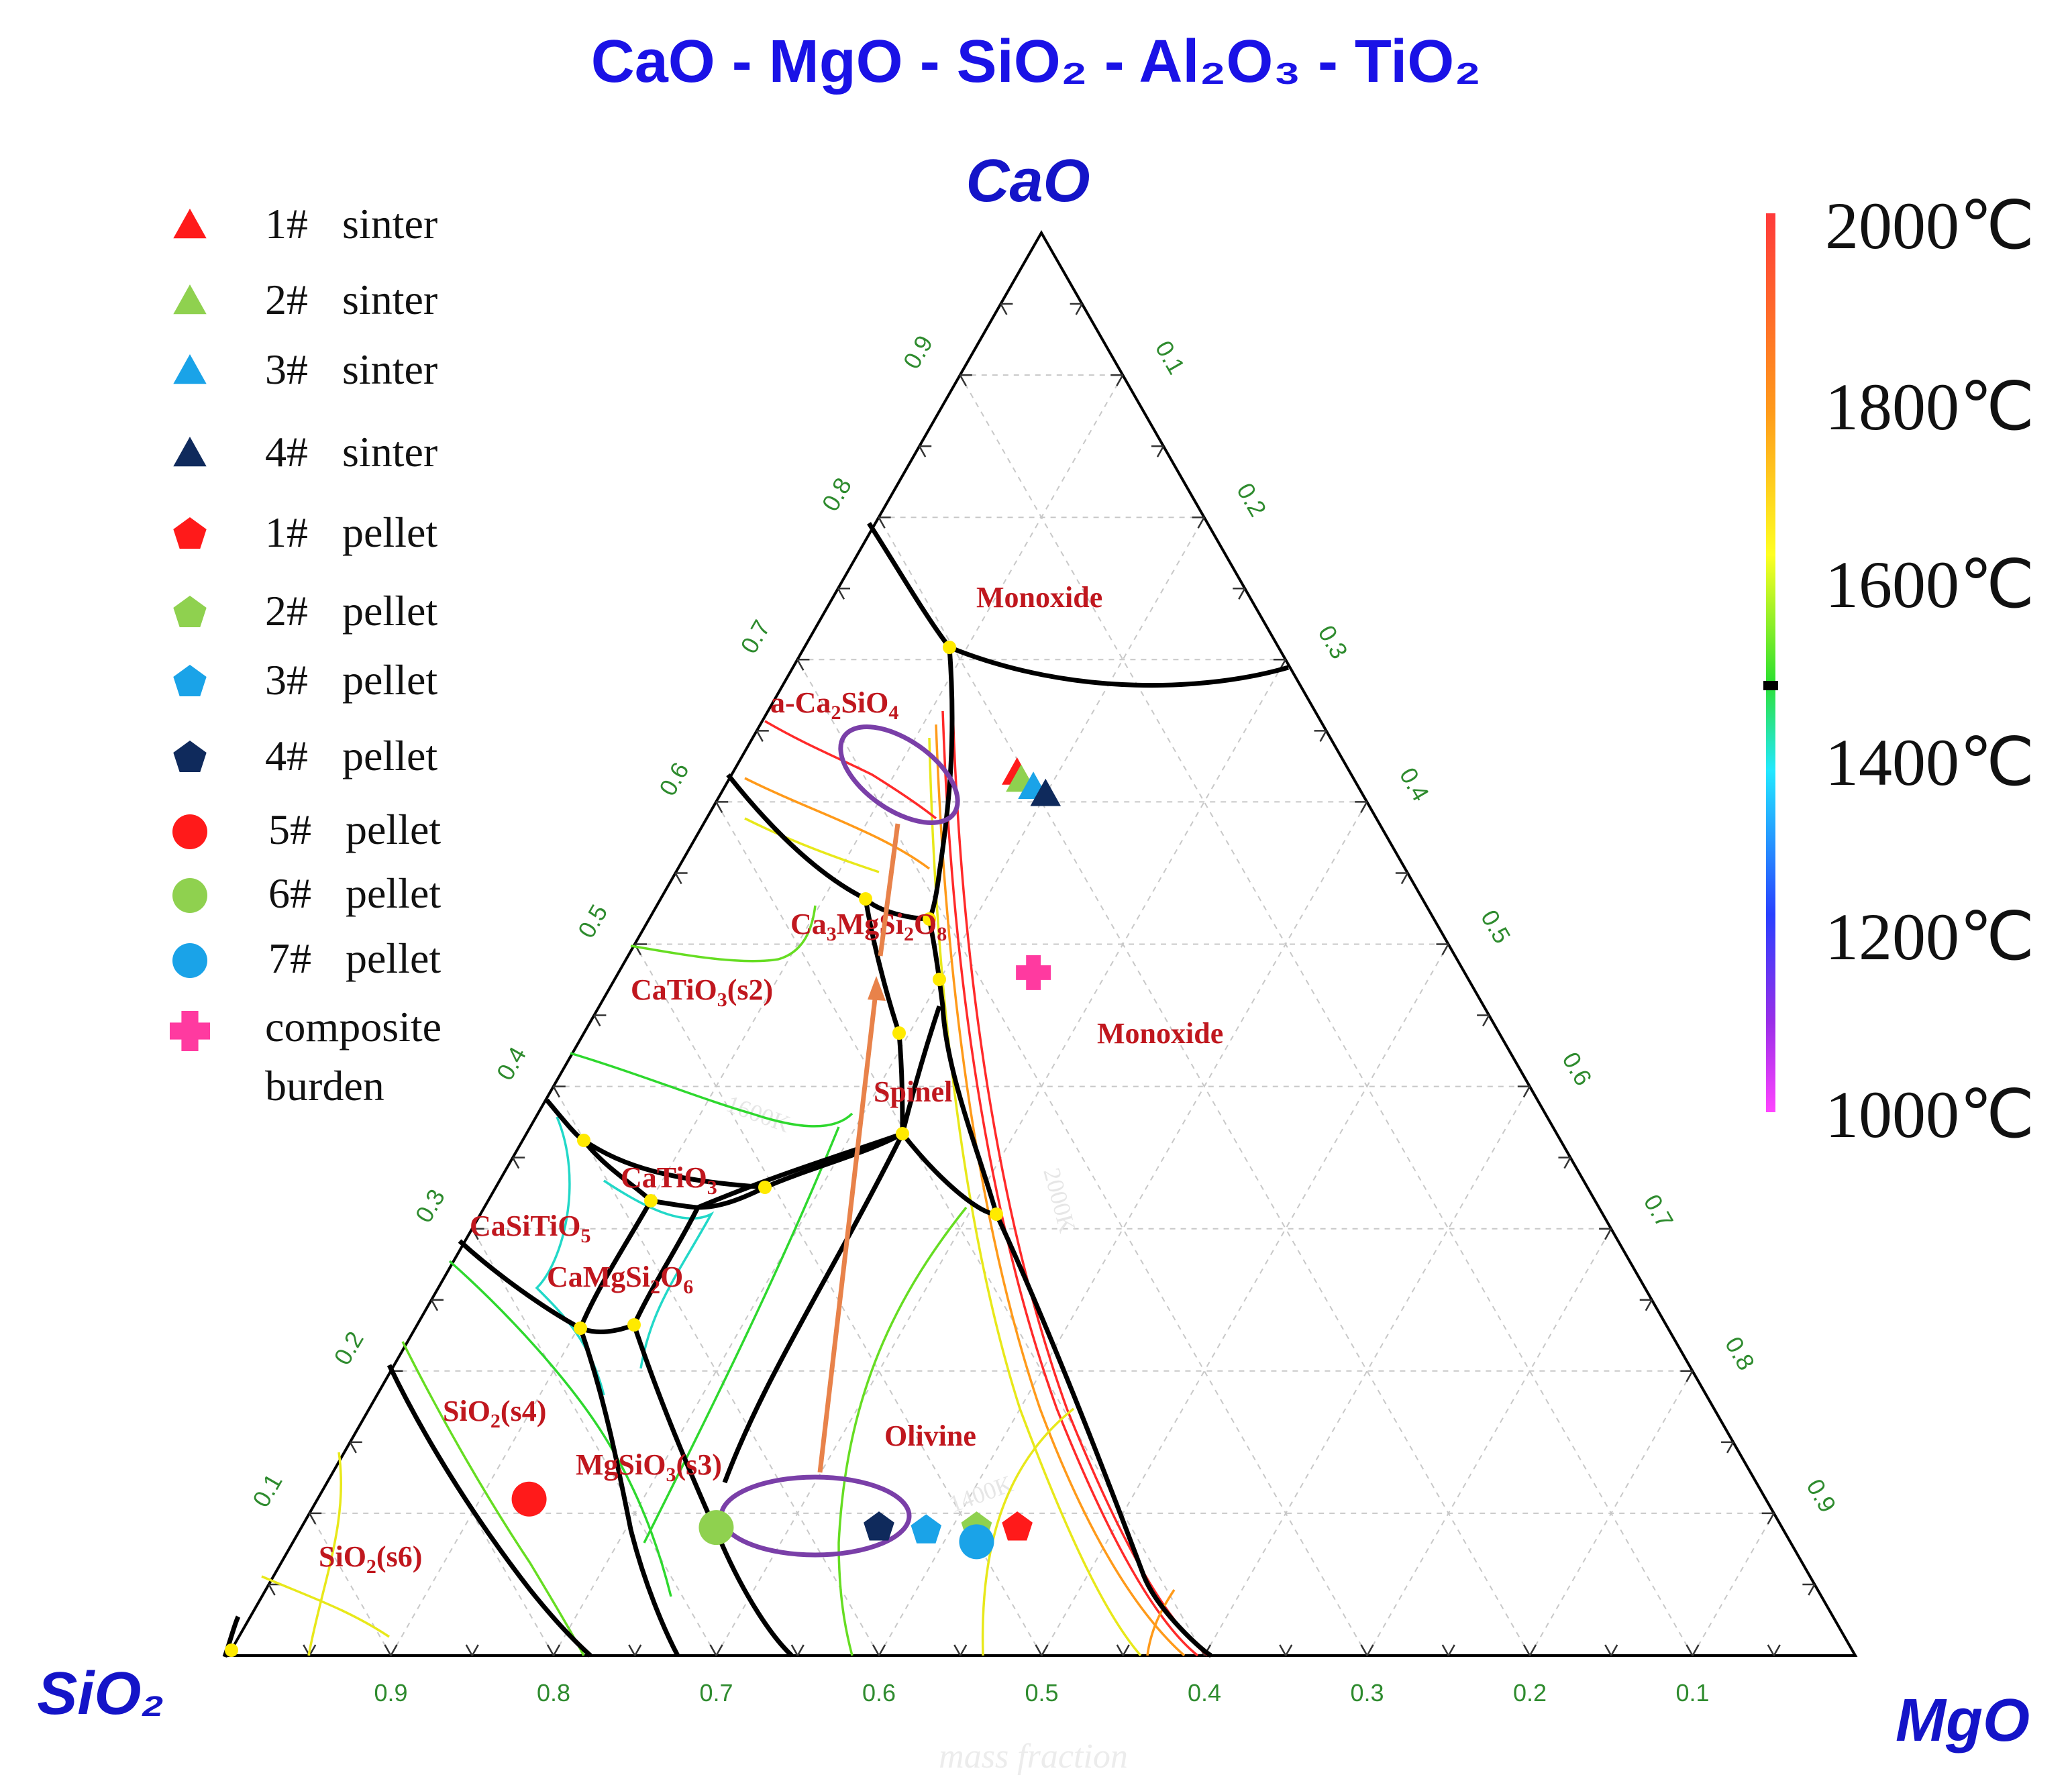 The width and height of the screenshot is (2072, 1781). I want to click on boundary-sio2-s4, so click(489, 1511).